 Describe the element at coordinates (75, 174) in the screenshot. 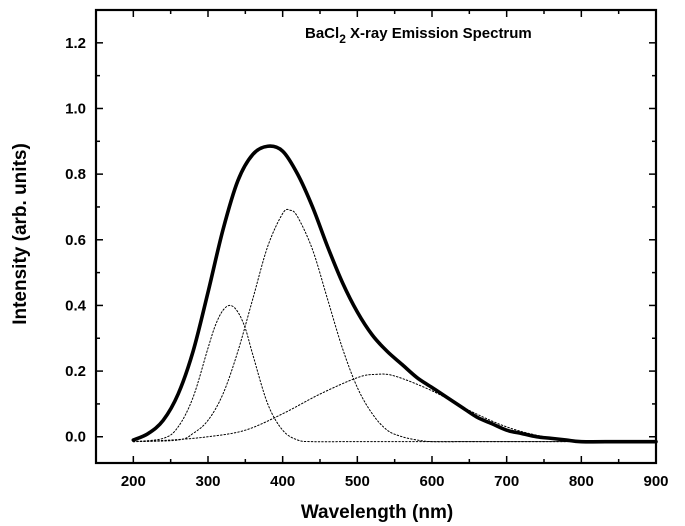

I see `y-tick-label: 0.8` at that location.